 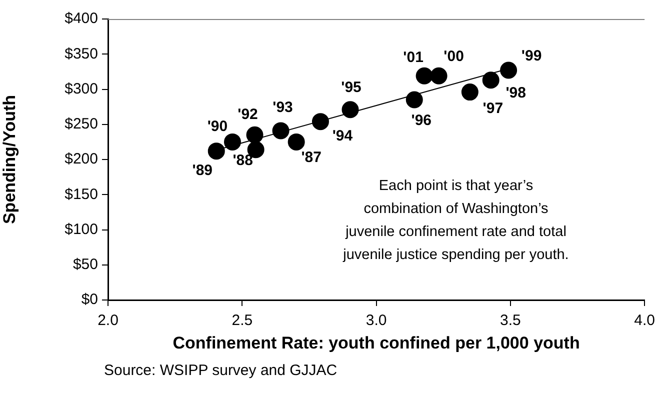 I want to click on annotation: '88, so click(x=242, y=160).